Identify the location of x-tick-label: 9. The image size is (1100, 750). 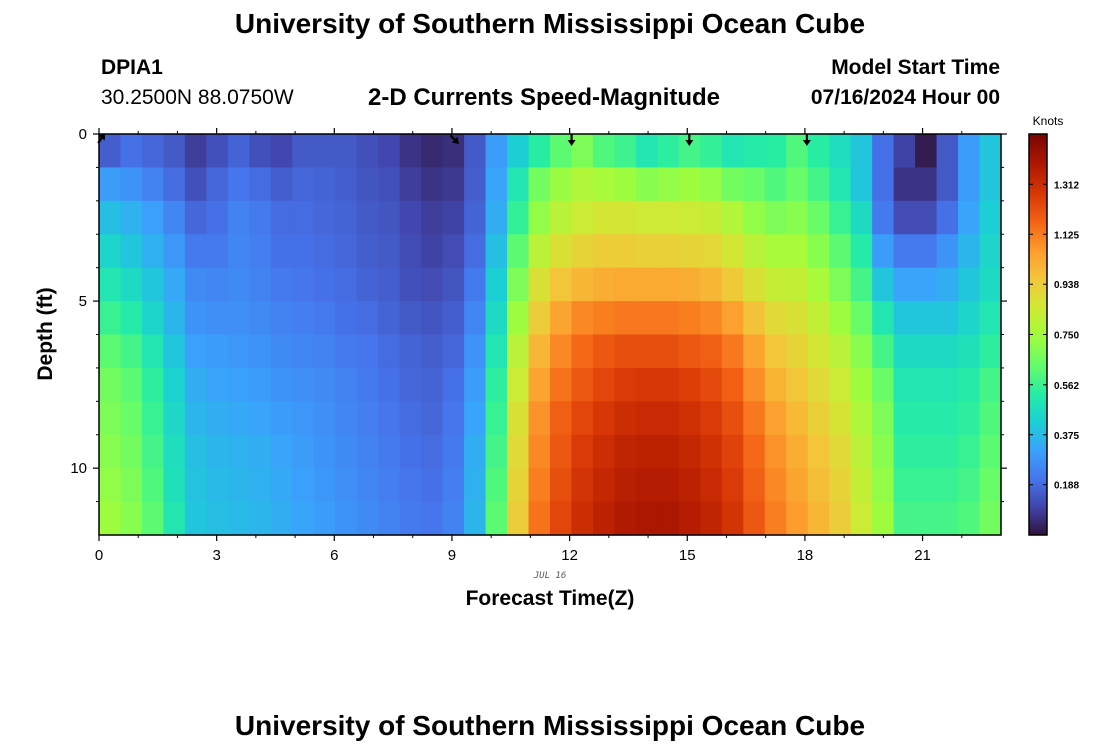
(452, 555).